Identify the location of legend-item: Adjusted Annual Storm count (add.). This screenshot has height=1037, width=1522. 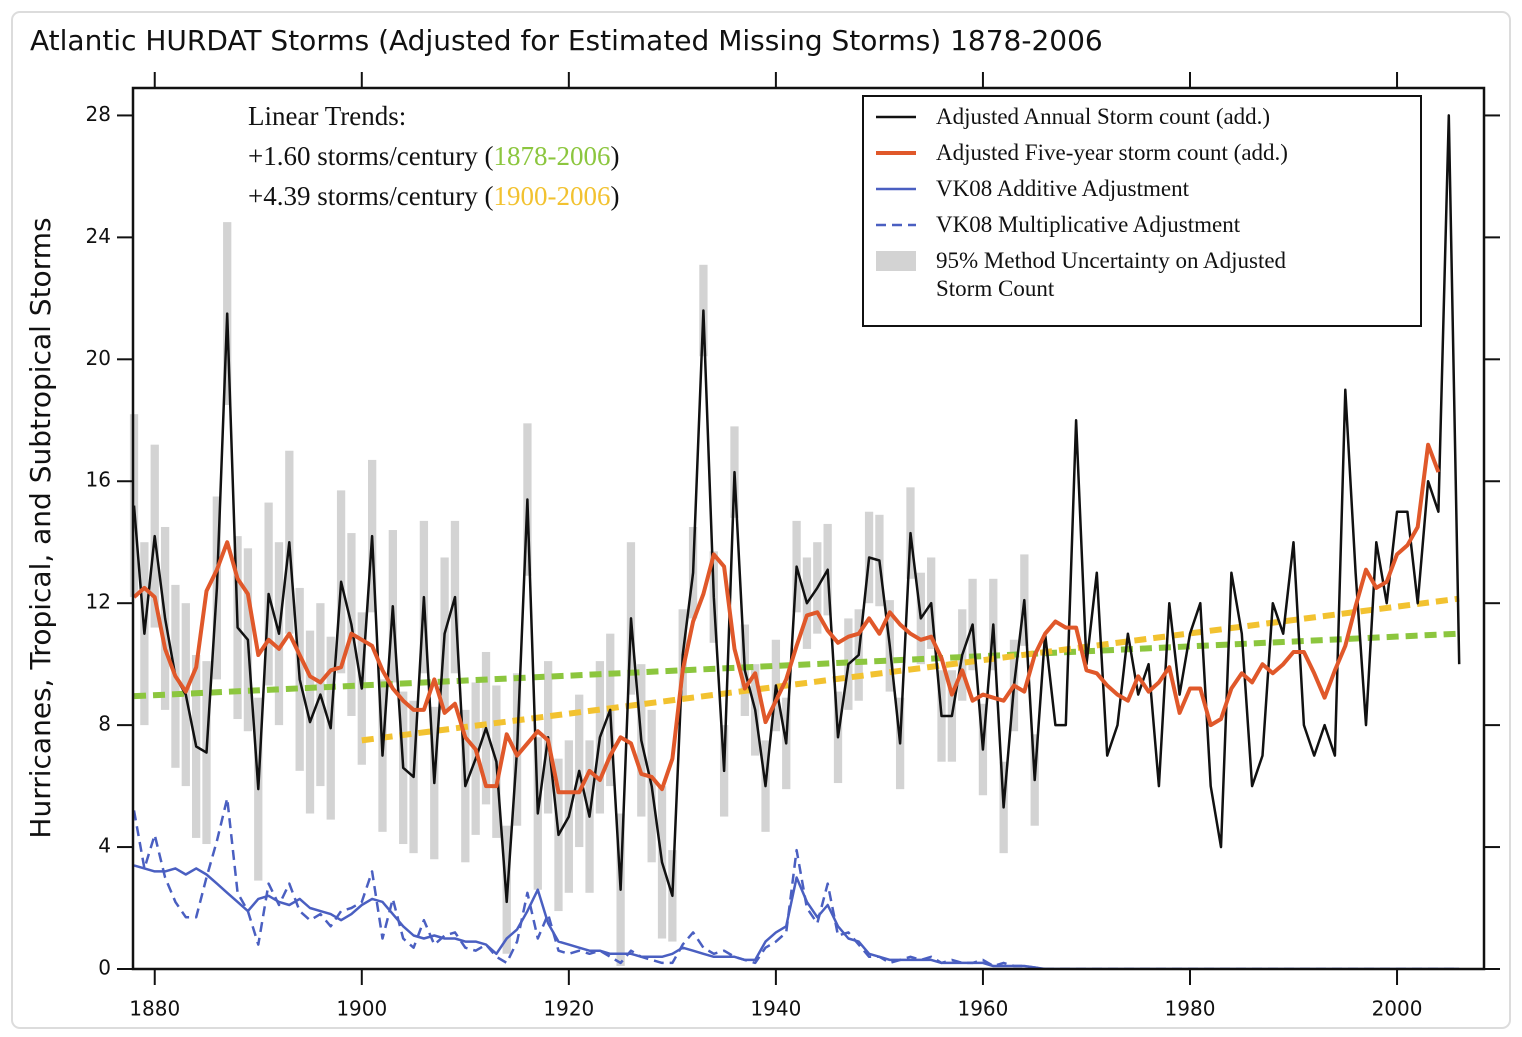
(1142, 117).